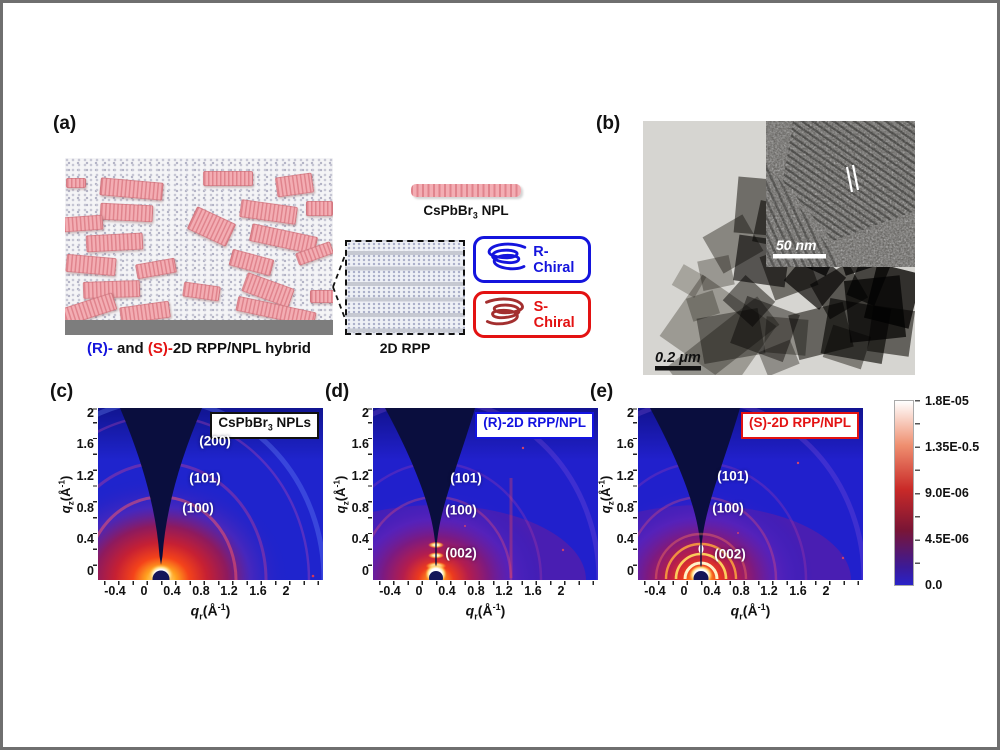  Describe the element at coordinates (504, 311) in the screenshot. I see `s-chiral-spiral-icon` at that location.